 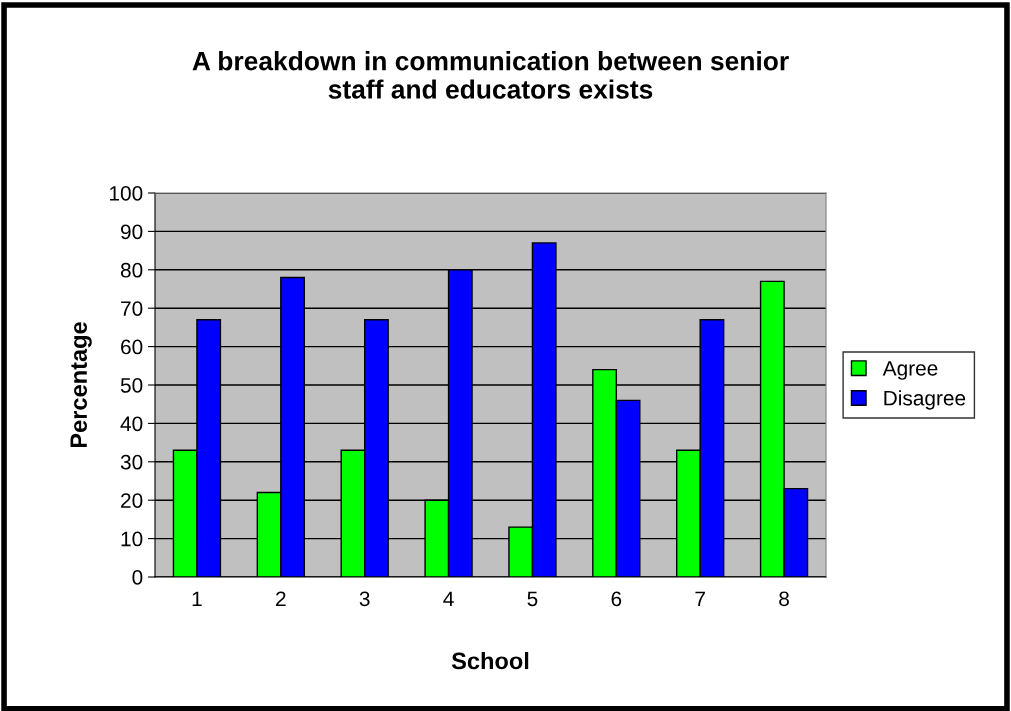 I want to click on x-tick-label: 3, so click(x=364, y=599).